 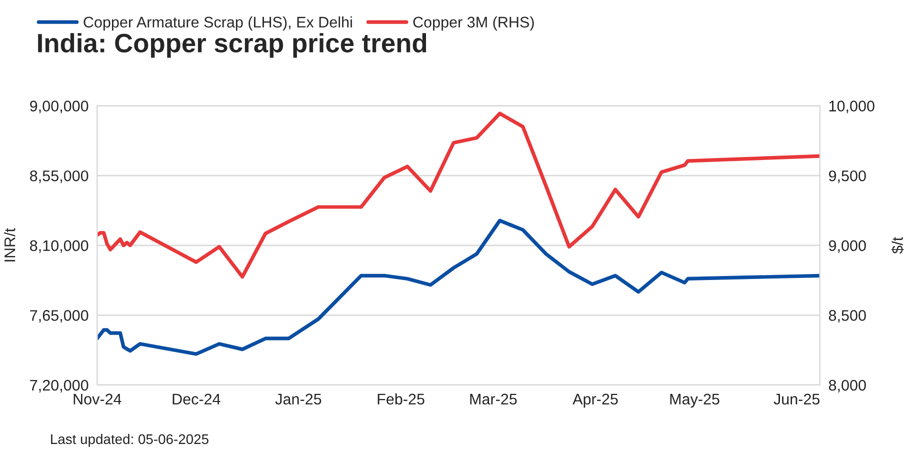 I want to click on x-tick-label: Jan-25, so click(x=298, y=399).